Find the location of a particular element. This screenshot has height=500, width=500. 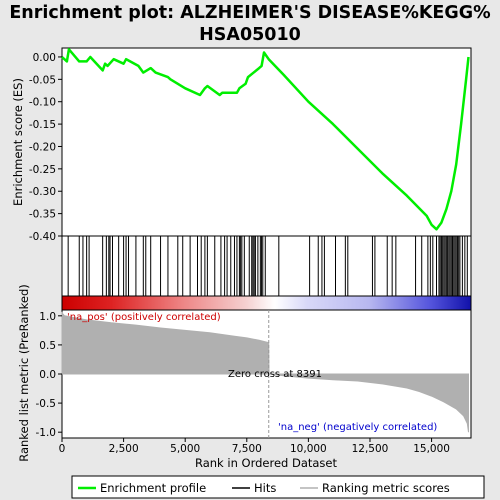

chart-title-line2: HSA05010 is located at coordinates (250, 35).